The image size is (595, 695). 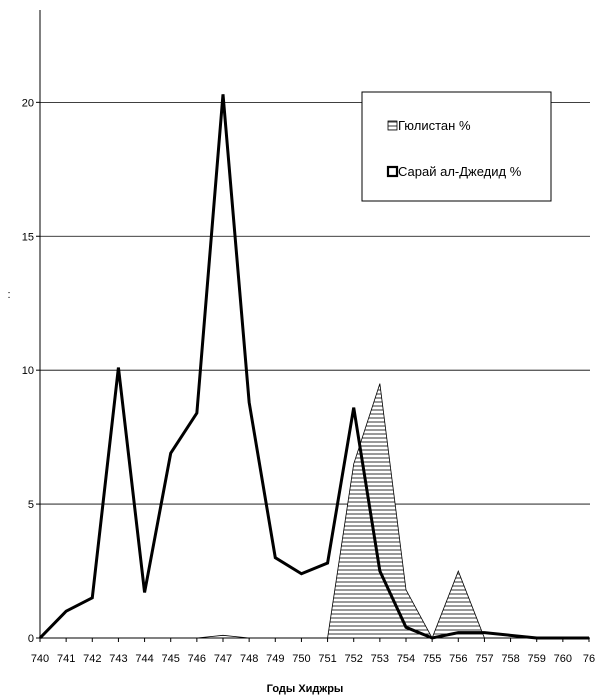 I want to click on legend-label-saray: Сарай ал-Джедид %, so click(x=460, y=171).